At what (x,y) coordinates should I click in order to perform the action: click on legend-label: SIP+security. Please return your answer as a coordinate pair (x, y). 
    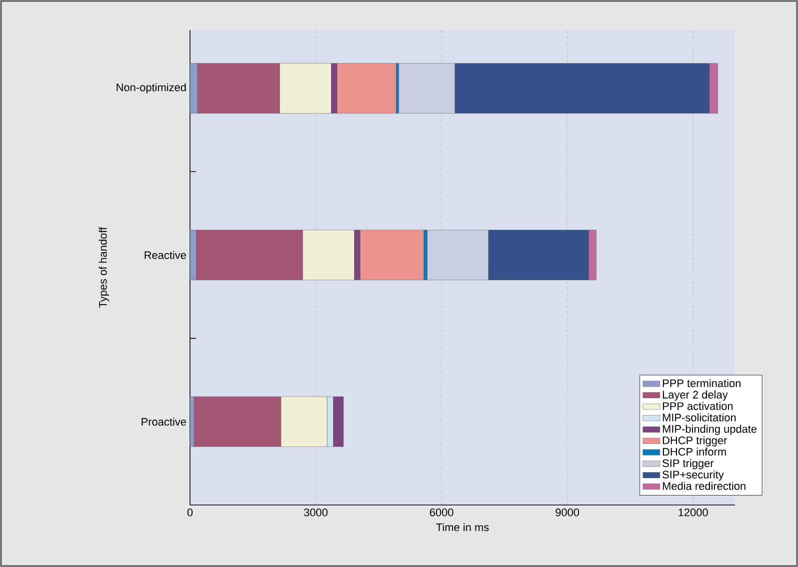
    Looking at the image, I should click on (693, 475).